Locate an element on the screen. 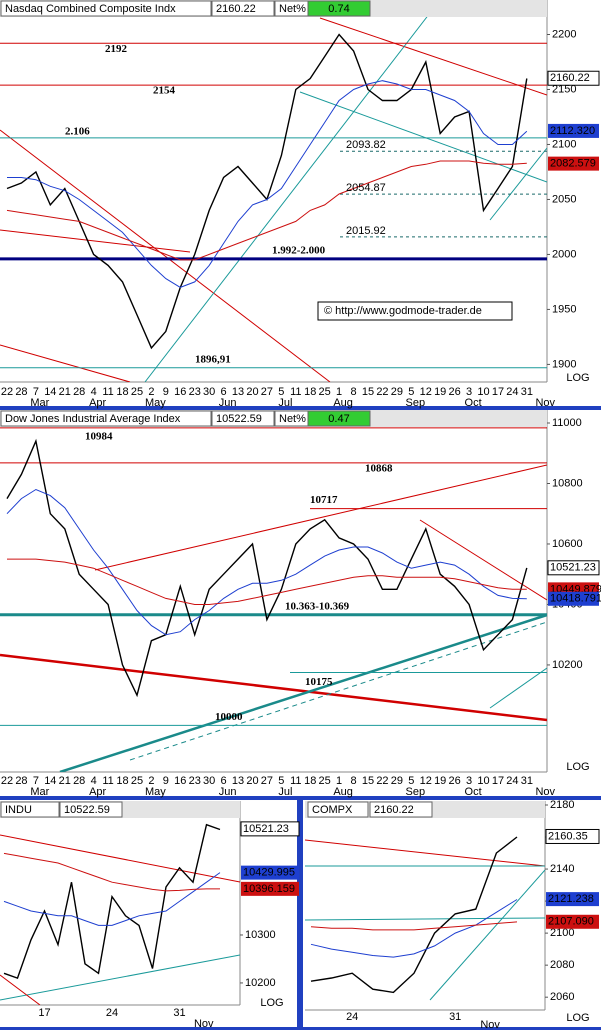  level-label: 2054.87 is located at coordinates (366, 188).